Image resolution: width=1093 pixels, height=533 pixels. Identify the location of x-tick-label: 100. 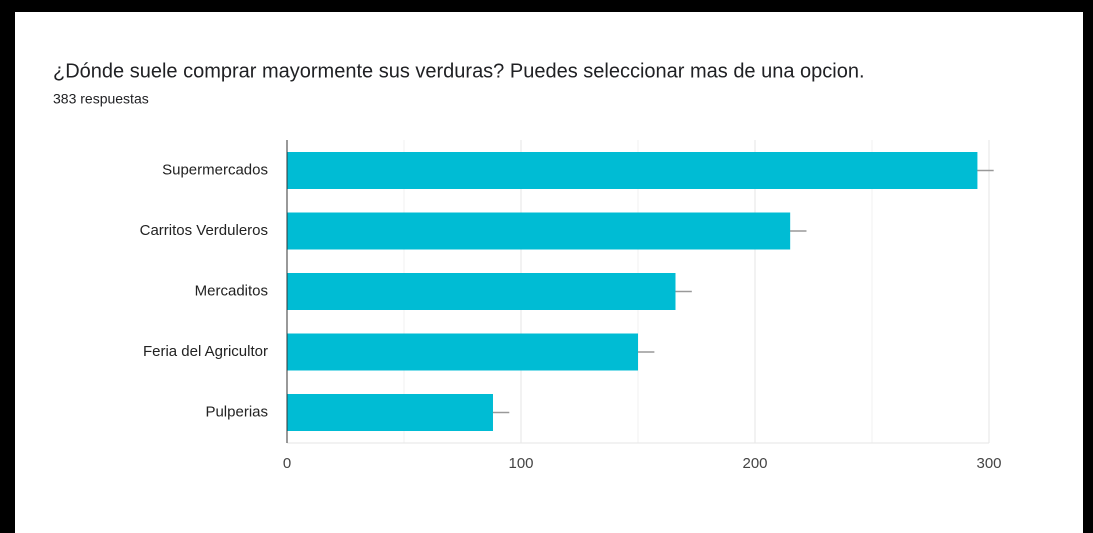
(520, 463).